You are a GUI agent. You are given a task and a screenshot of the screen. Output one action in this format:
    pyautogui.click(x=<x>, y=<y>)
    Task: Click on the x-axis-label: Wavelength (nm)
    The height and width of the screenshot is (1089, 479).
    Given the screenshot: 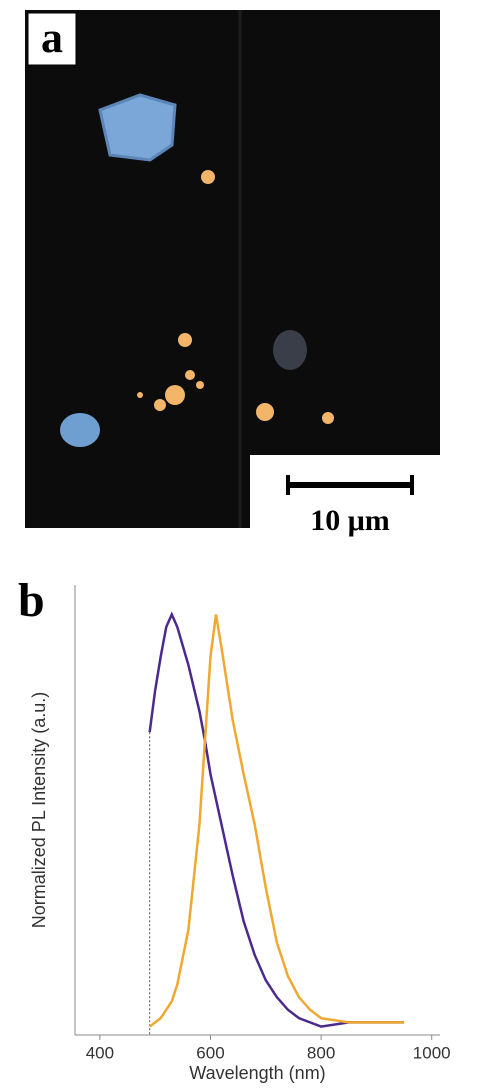 What is the action you would take?
    pyautogui.click(x=257, y=1073)
    